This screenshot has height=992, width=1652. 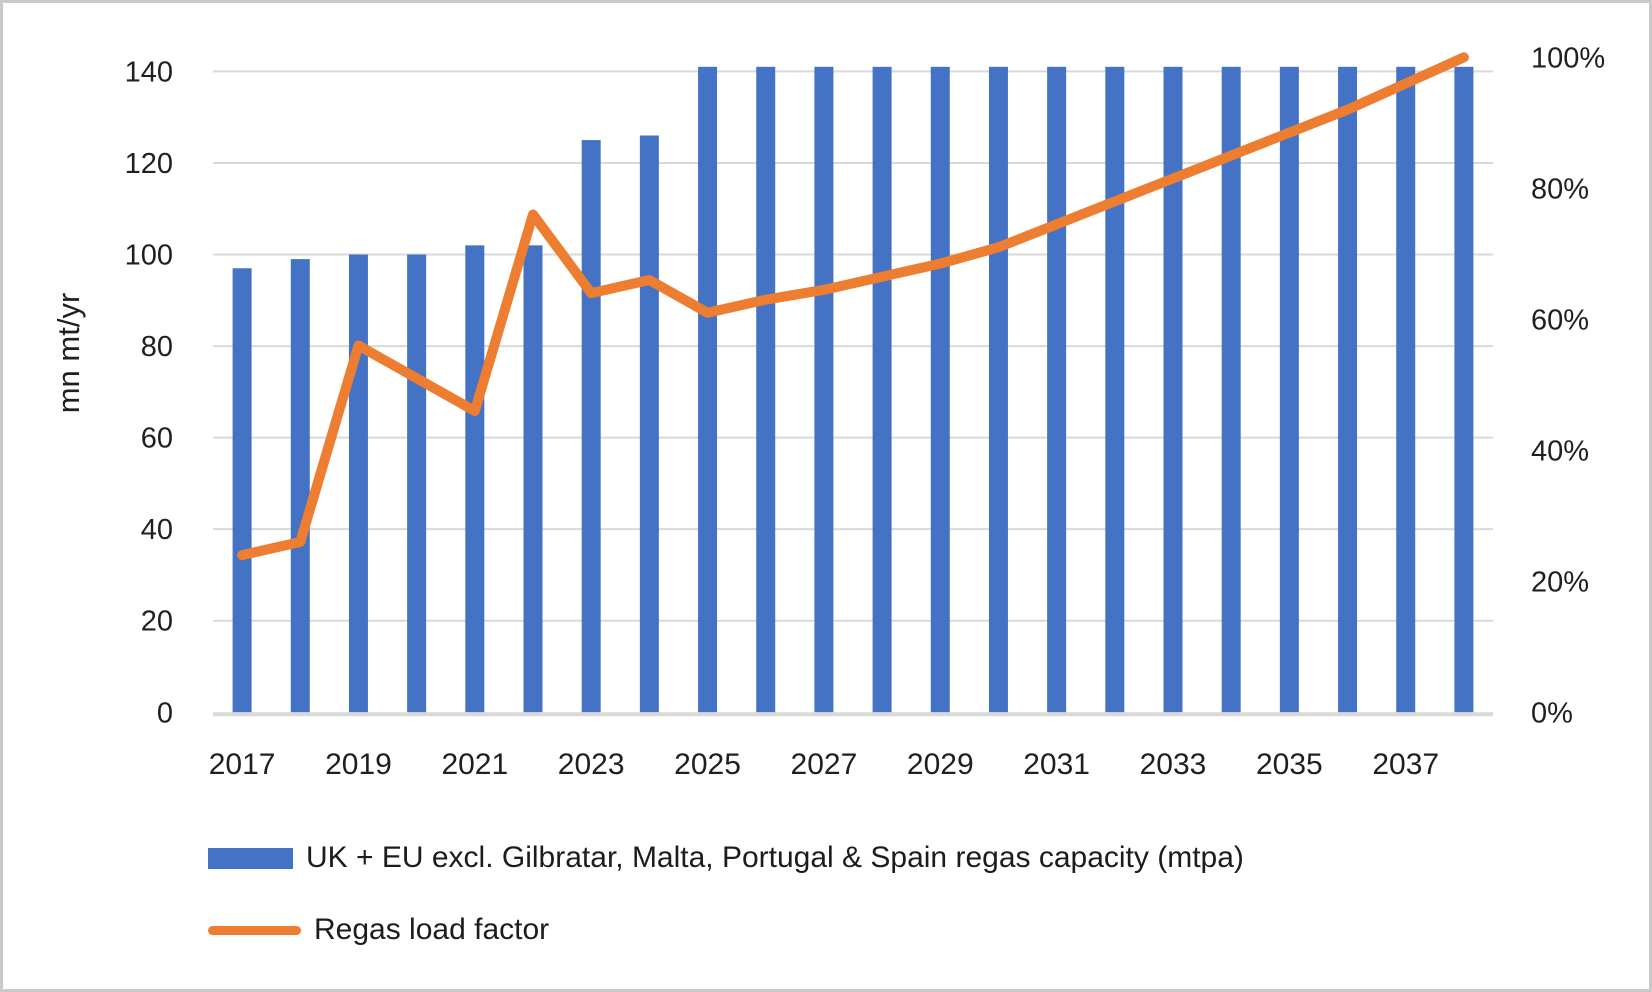 I want to click on x-axis-tick-label: 2017, so click(x=242, y=764).